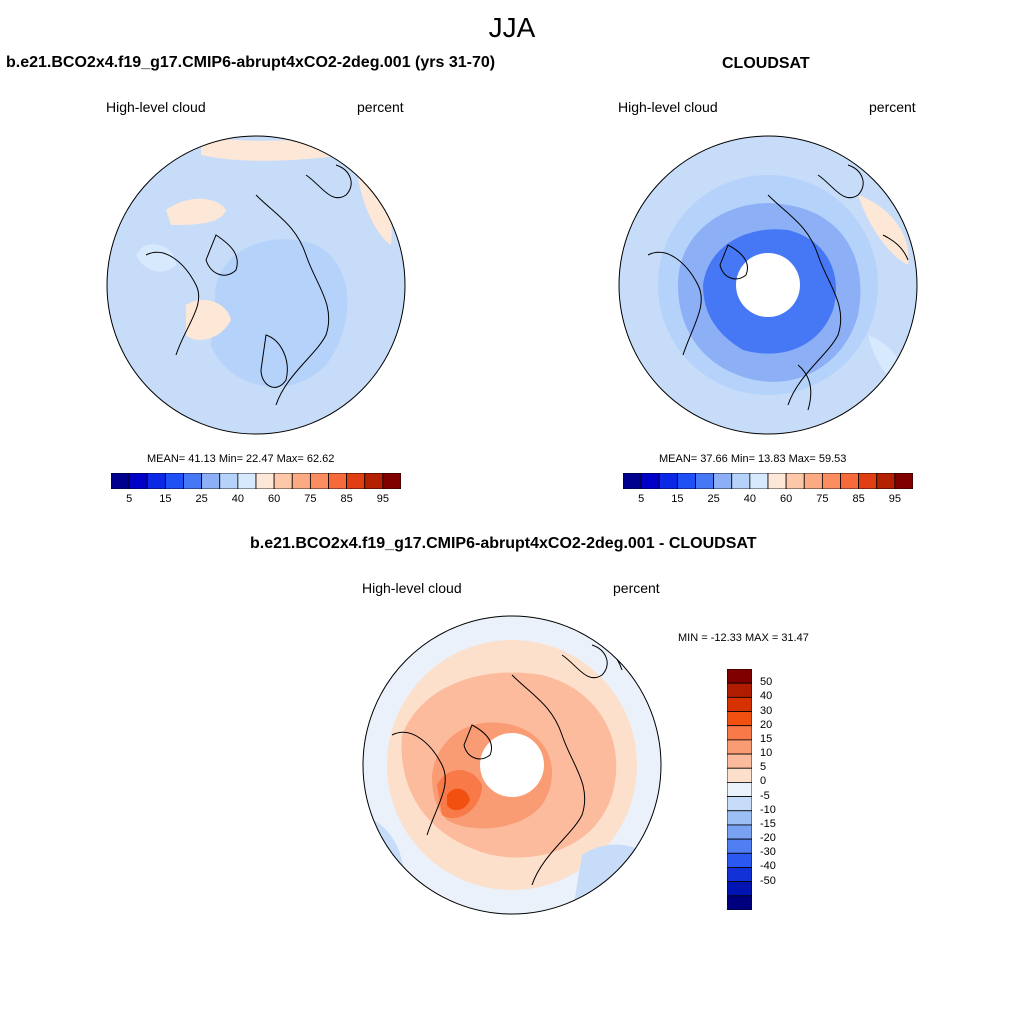 Image resolution: width=1024 pixels, height=1024 pixels. Describe the element at coordinates (256, 285) in the screenshot. I see `panel-1-polar-map` at that location.